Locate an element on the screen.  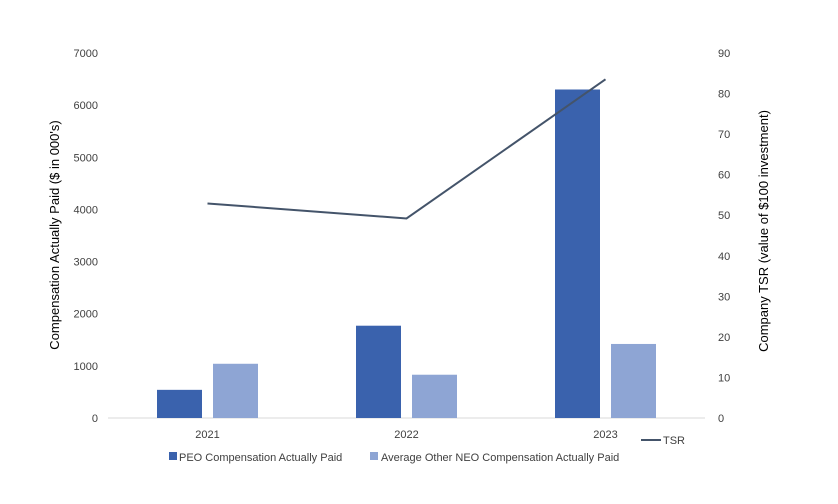
category-labels: 2021 2022 2023 is located at coordinates (406, 435).